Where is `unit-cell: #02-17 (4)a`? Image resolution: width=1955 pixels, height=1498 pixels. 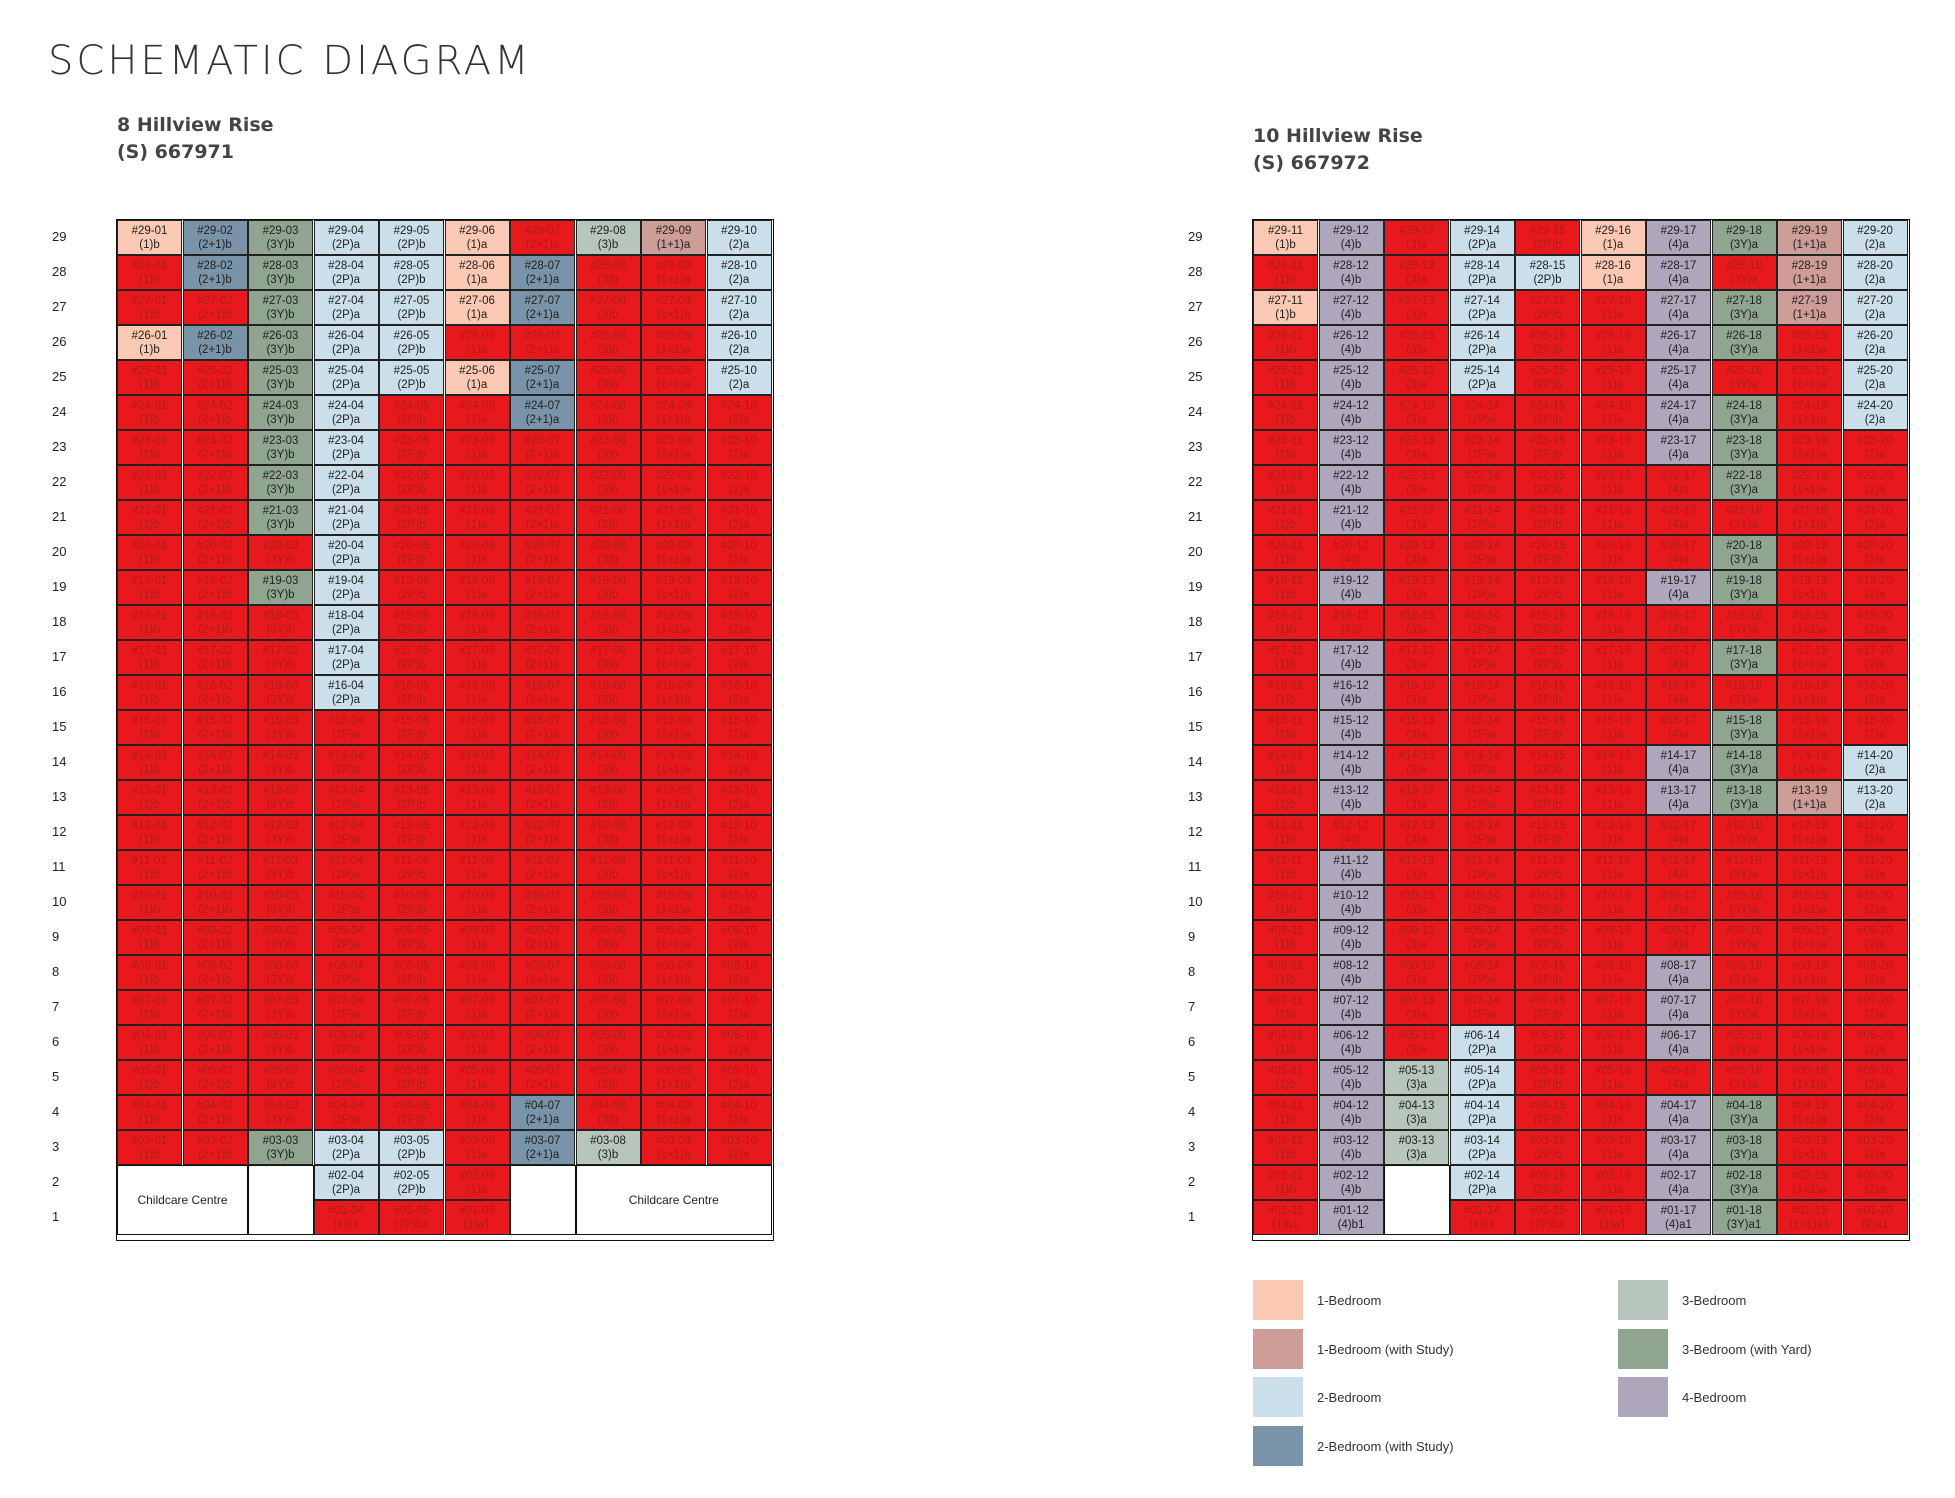 unit-cell: #02-17 (4)a is located at coordinates (1678, 1182).